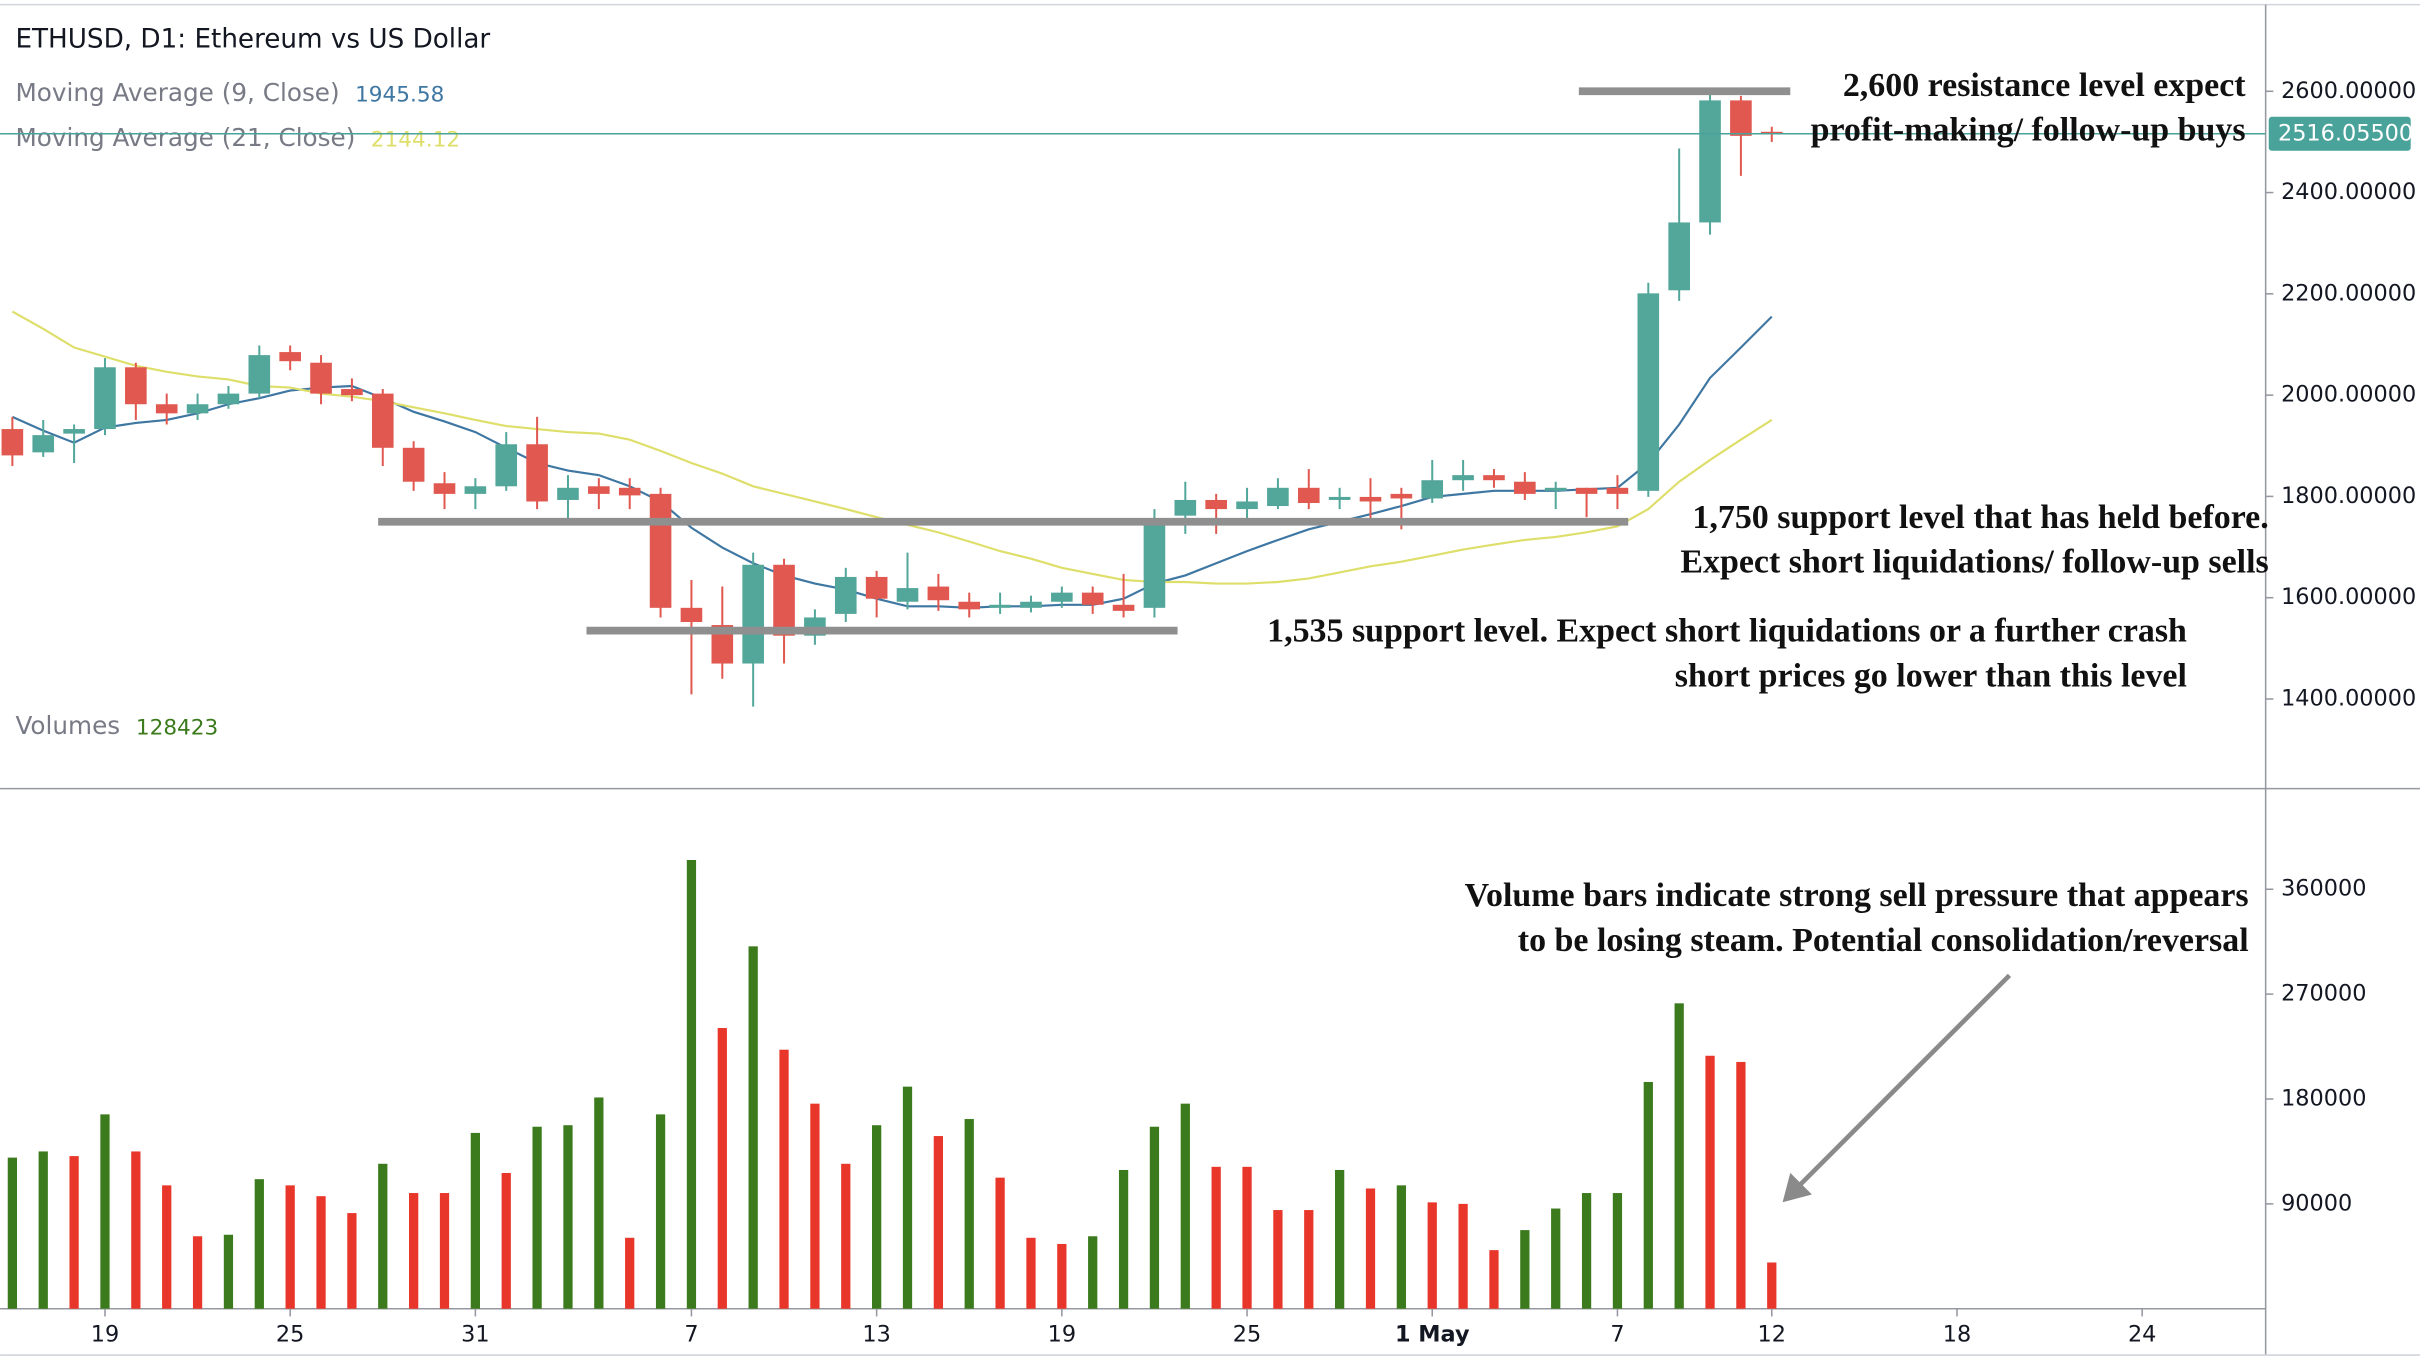  What do you see at coordinates (2339, 133) in the screenshot?
I see `last-price-box` at bounding box center [2339, 133].